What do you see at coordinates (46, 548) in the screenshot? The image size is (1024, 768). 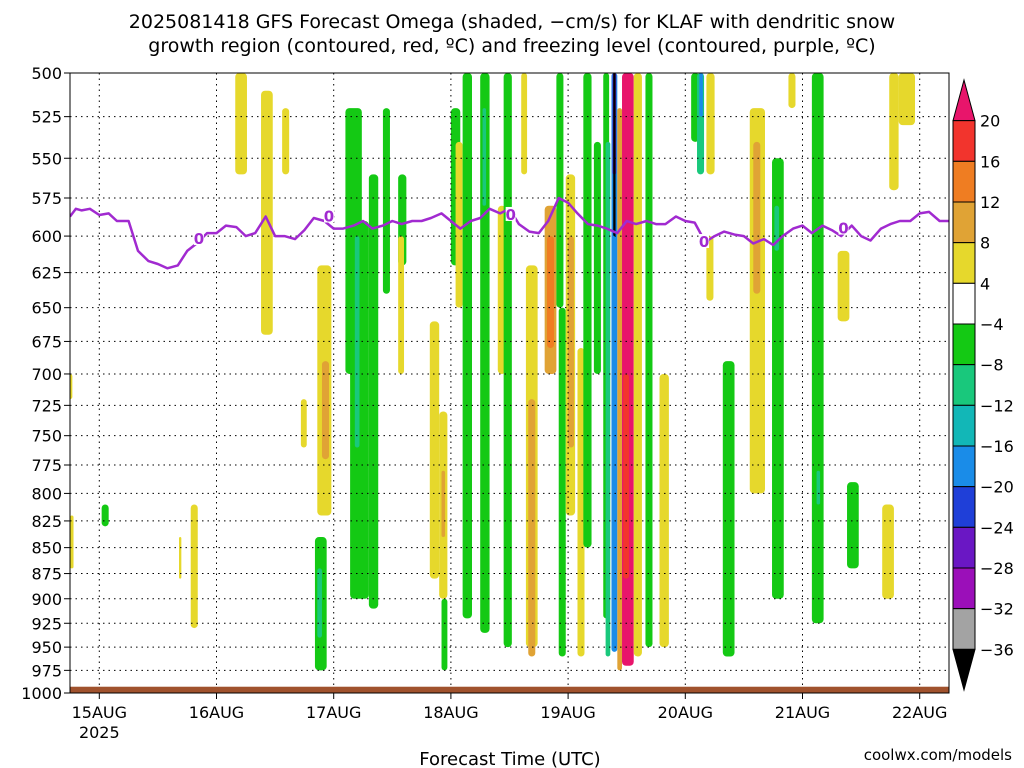 I see `y-tick-label-850: 850` at bounding box center [46, 548].